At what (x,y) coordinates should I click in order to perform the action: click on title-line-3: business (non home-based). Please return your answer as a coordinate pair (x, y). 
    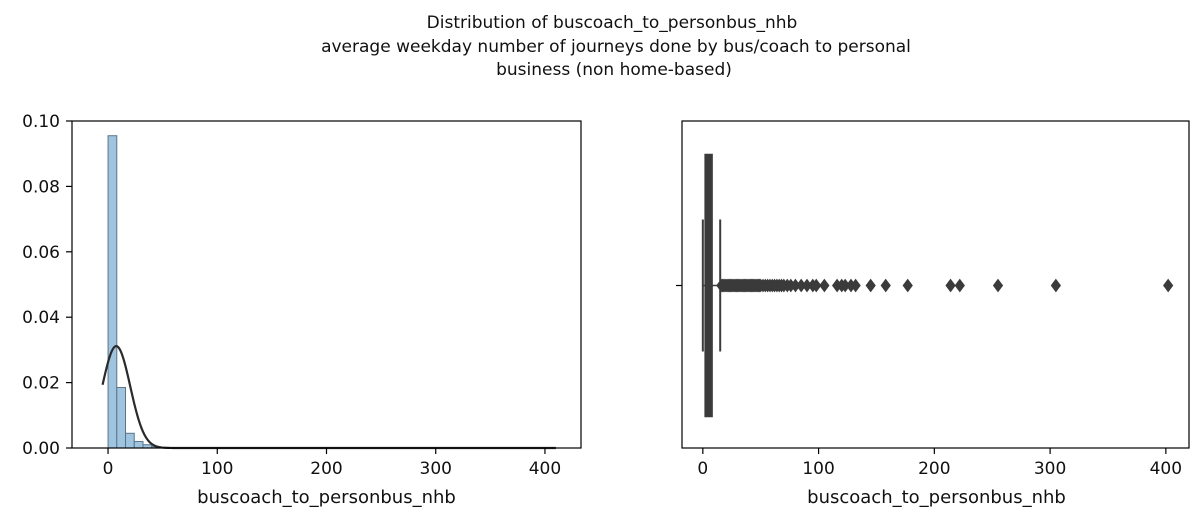
    Looking at the image, I should click on (614, 70).